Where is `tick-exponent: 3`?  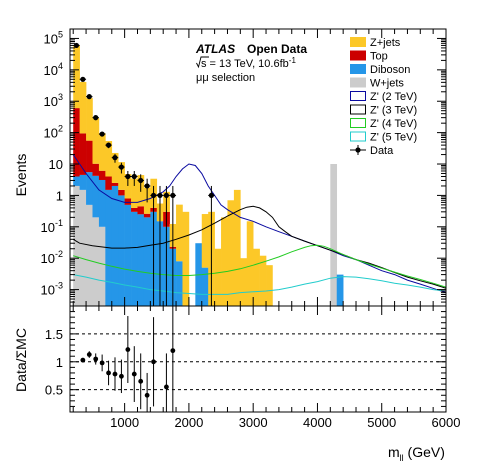 tick-exponent: 3 is located at coordinates (60, 97).